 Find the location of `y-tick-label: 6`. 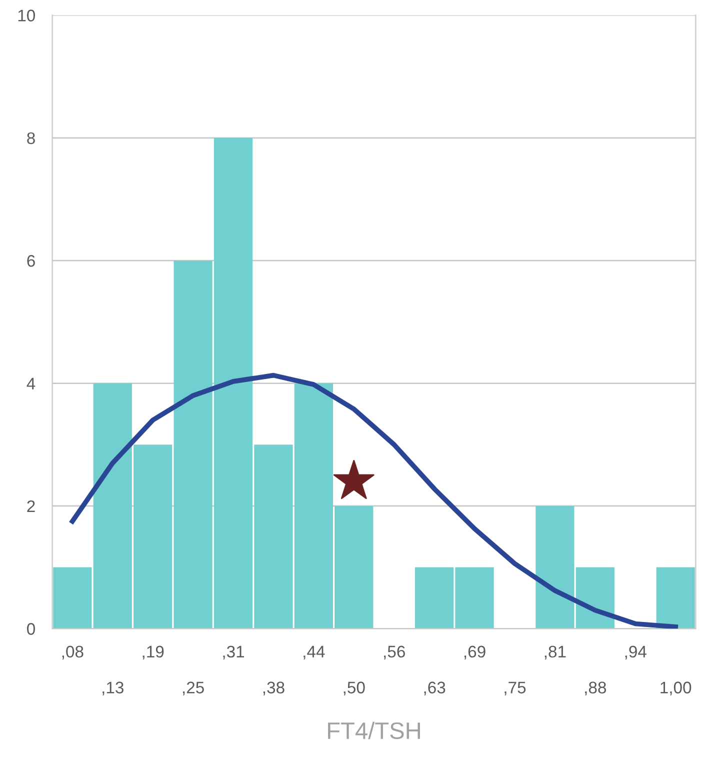

y-tick-label: 6 is located at coordinates (31, 261).